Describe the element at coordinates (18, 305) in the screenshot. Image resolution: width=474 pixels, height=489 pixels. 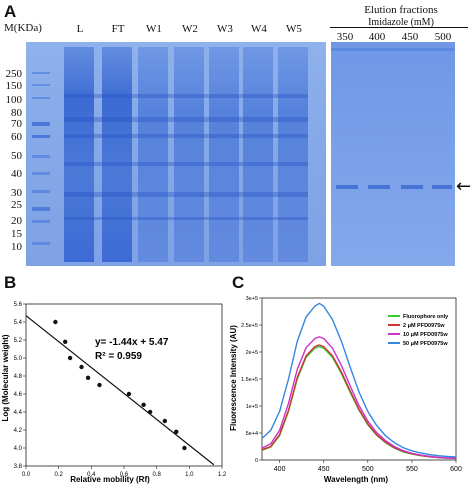
I see `b-ytick-label: 5.6` at that location.